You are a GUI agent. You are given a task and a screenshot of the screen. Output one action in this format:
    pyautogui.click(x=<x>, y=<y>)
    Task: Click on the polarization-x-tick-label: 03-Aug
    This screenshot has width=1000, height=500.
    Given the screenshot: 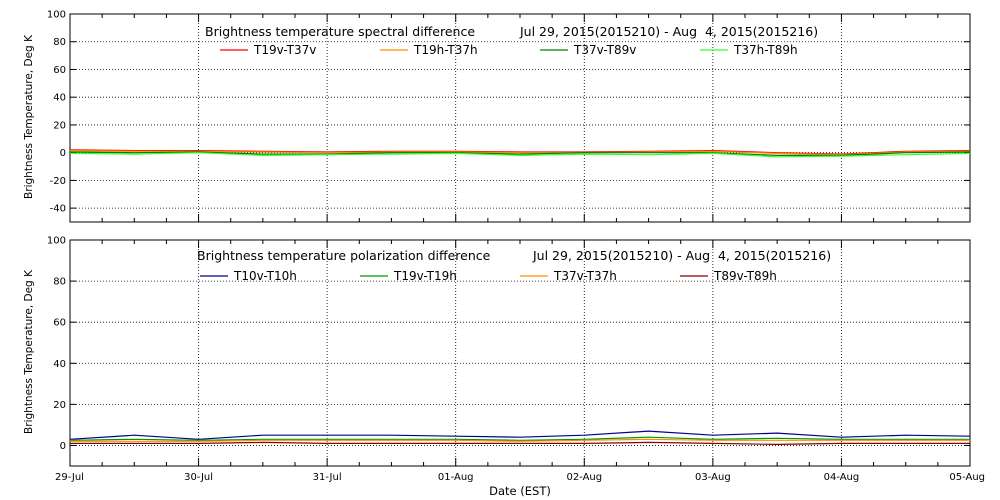 What is the action you would take?
    pyautogui.click(x=713, y=477)
    